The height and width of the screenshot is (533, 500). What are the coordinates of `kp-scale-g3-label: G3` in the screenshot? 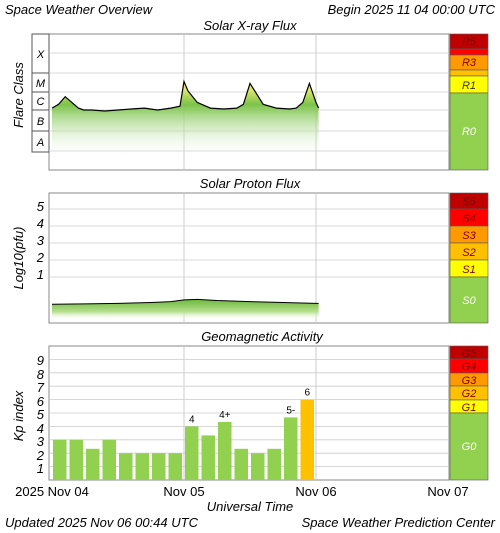 It's located at (470, 381).